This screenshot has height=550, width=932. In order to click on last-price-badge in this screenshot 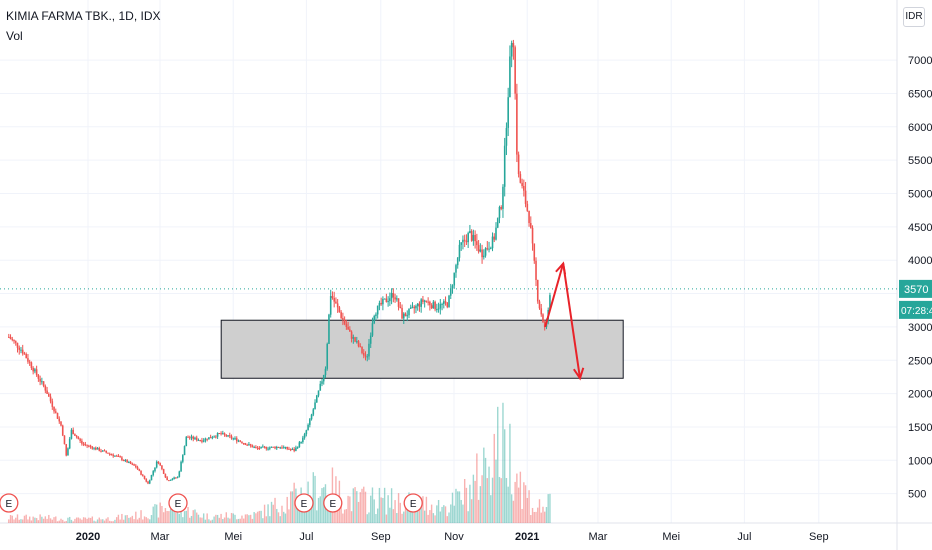, I will do `click(915, 288)`.